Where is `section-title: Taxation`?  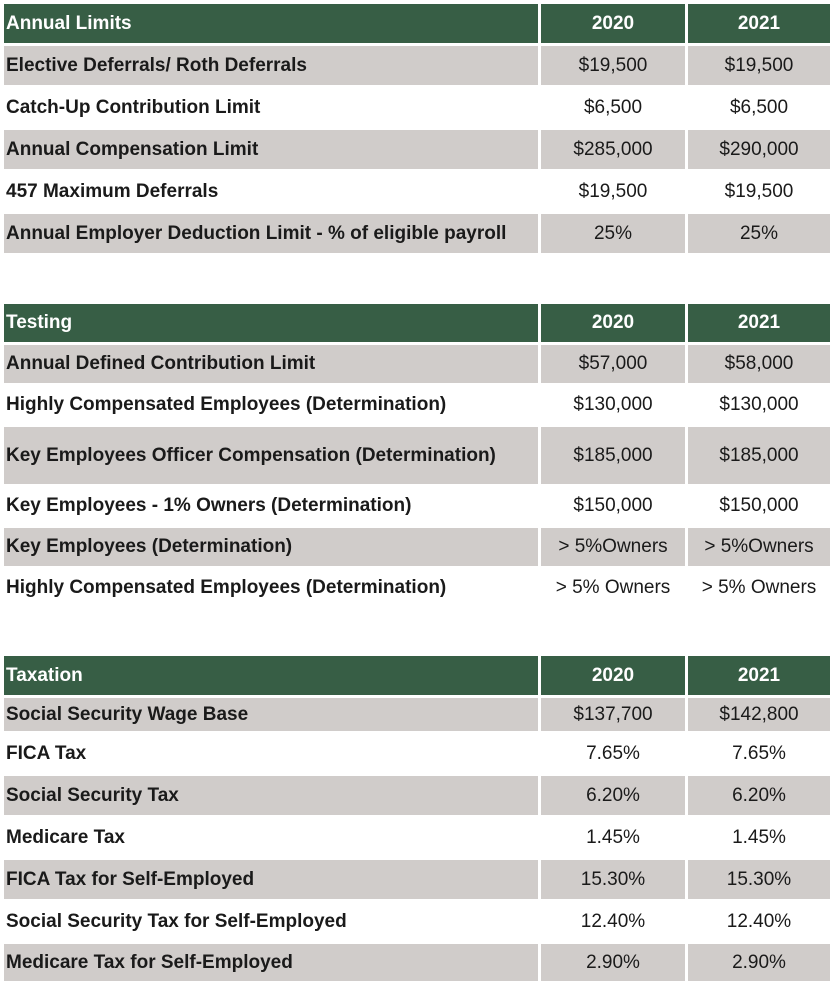 section-title: Taxation is located at coordinates (271, 675).